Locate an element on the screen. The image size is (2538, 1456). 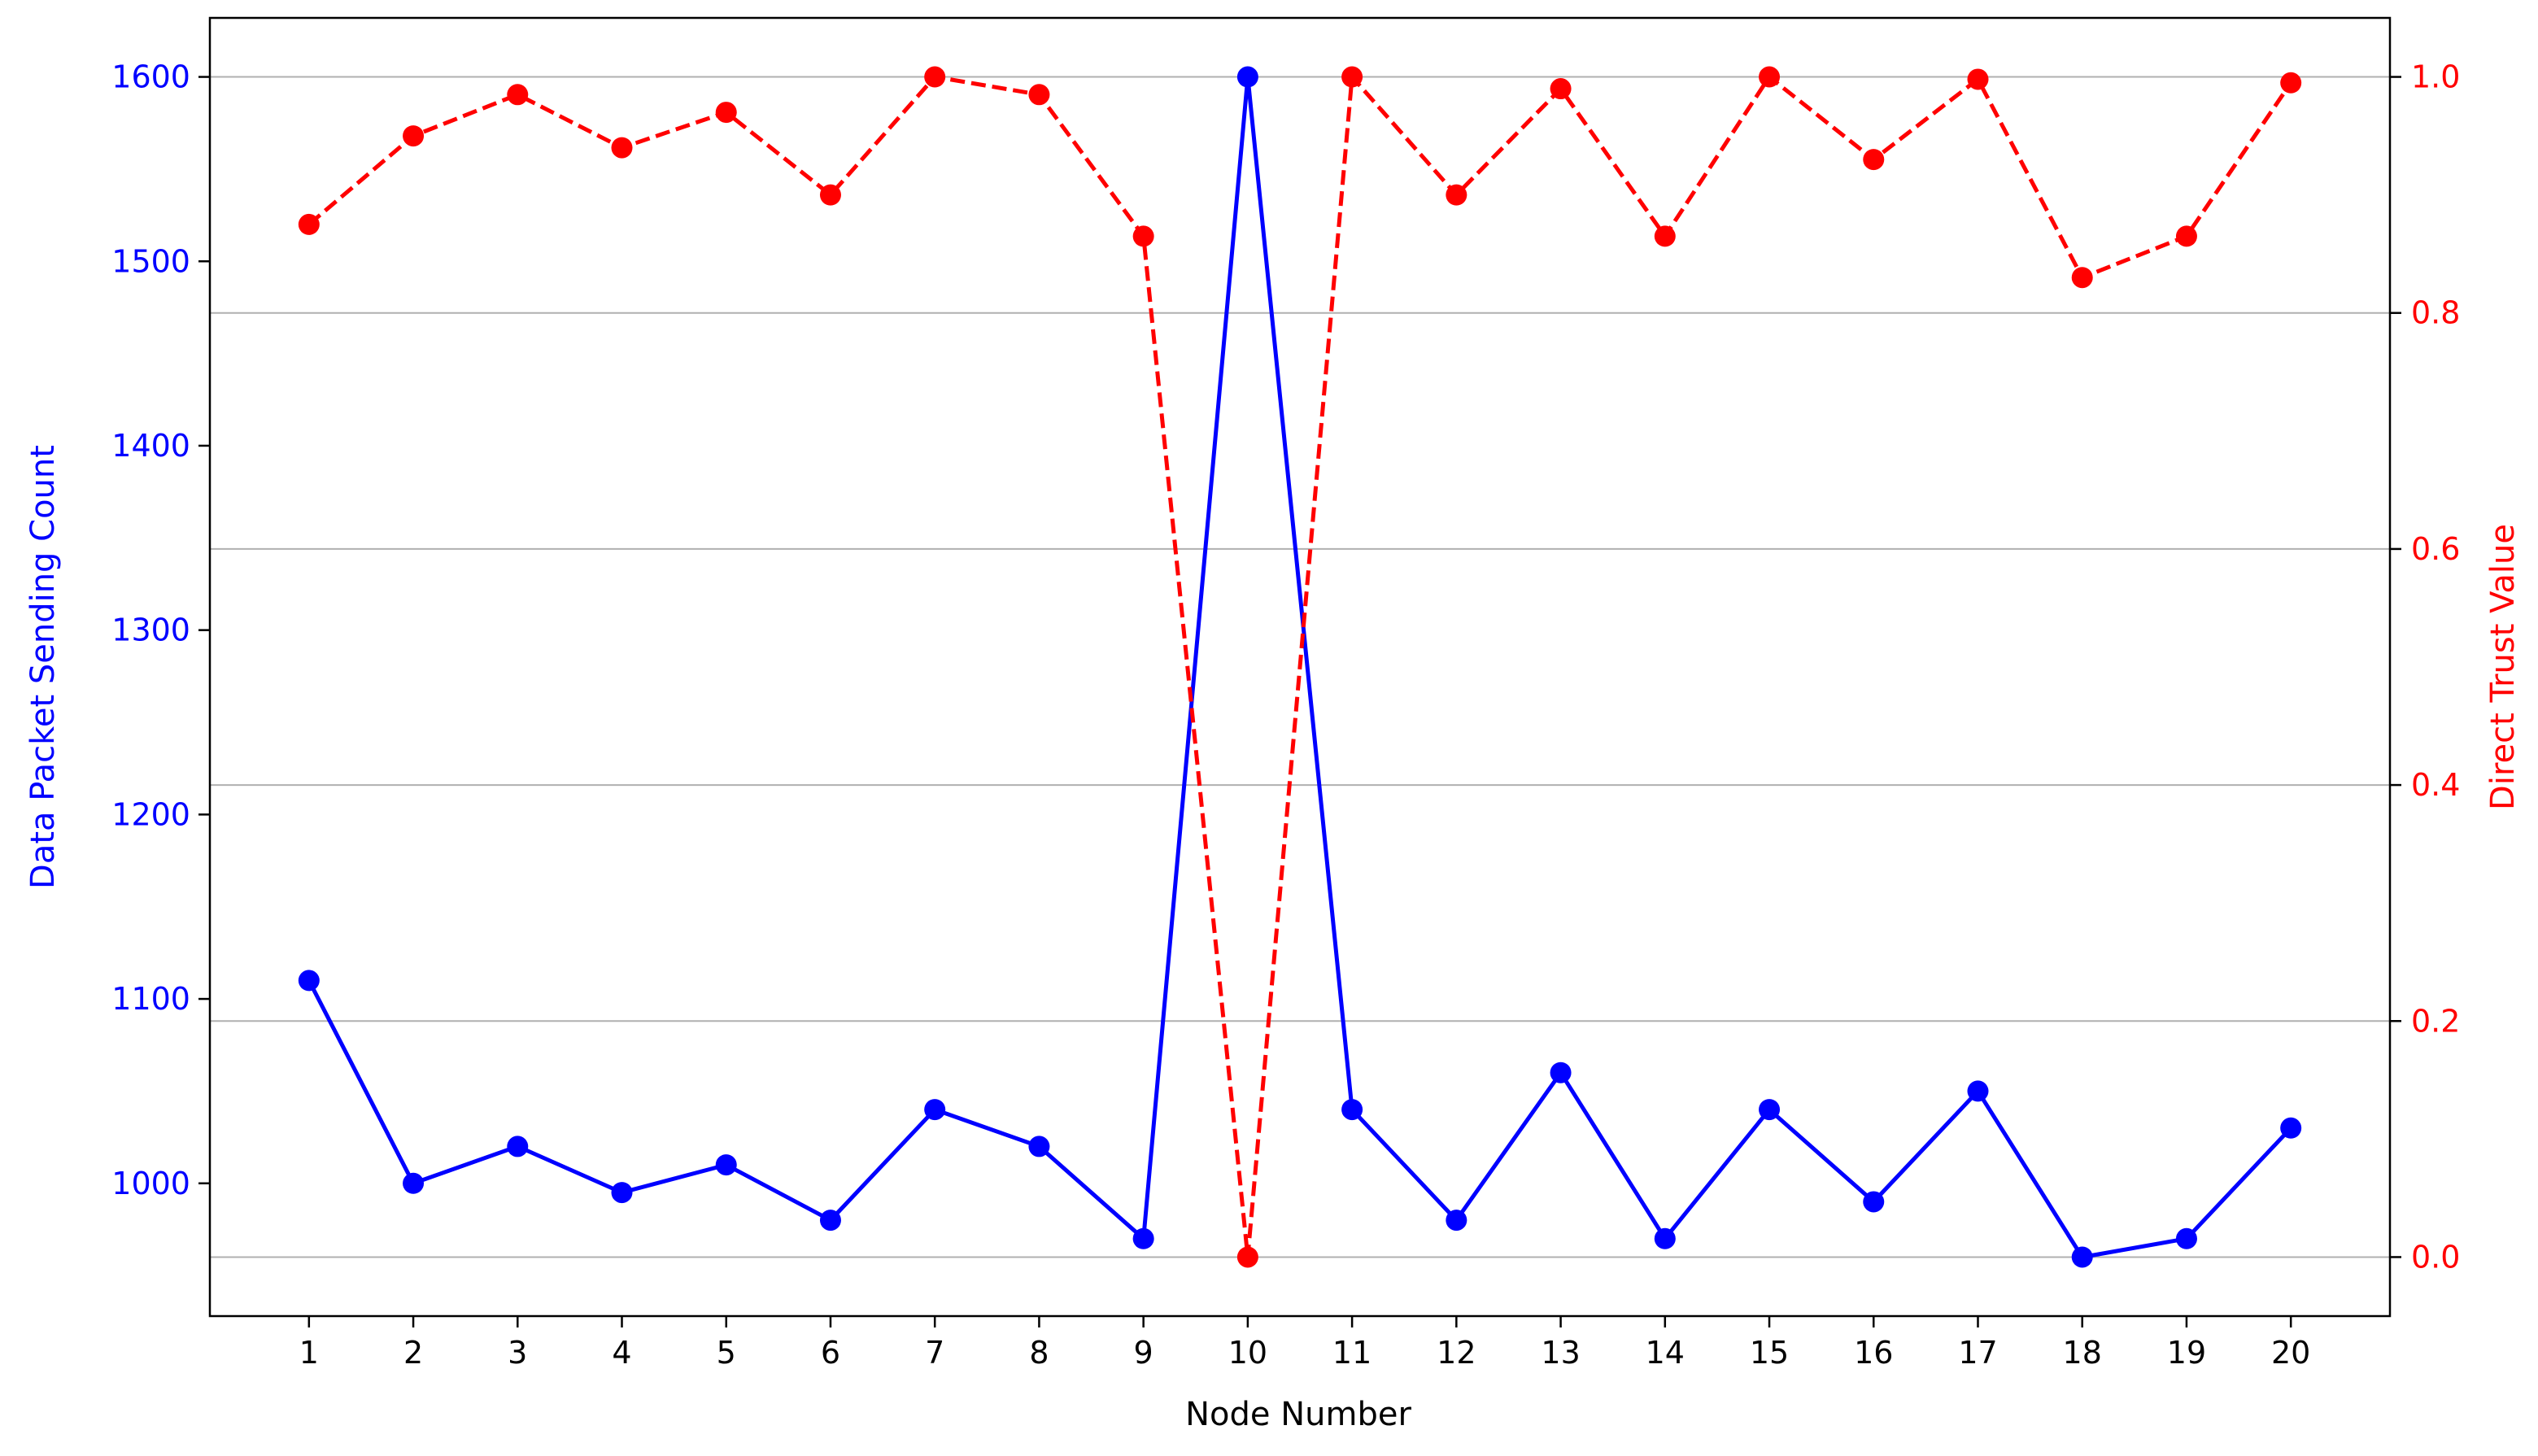
x-tick-label: 17 is located at coordinates (1977, 1353).